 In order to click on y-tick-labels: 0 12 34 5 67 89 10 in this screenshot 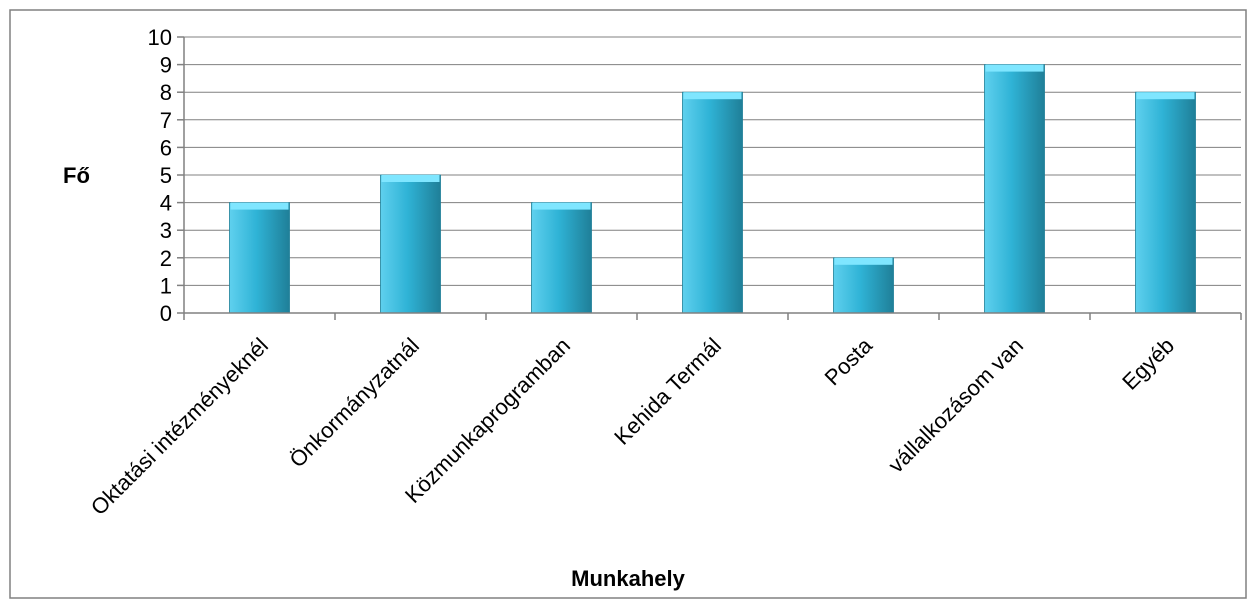, I will do `click(160, 175)`.